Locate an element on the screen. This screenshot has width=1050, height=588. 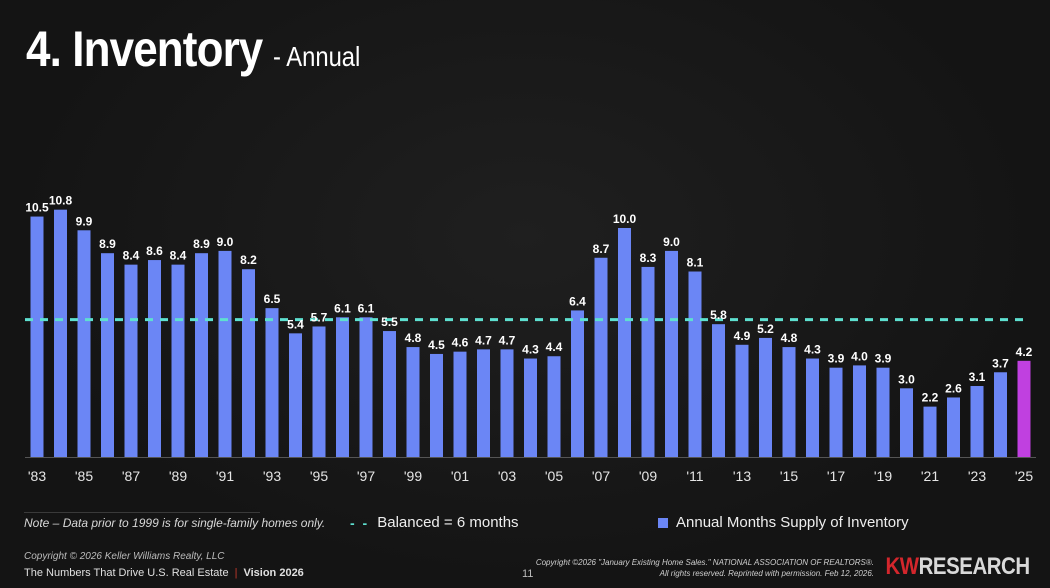
page-title: 4. Inventory - Annual is located at coordinates (200, 49).